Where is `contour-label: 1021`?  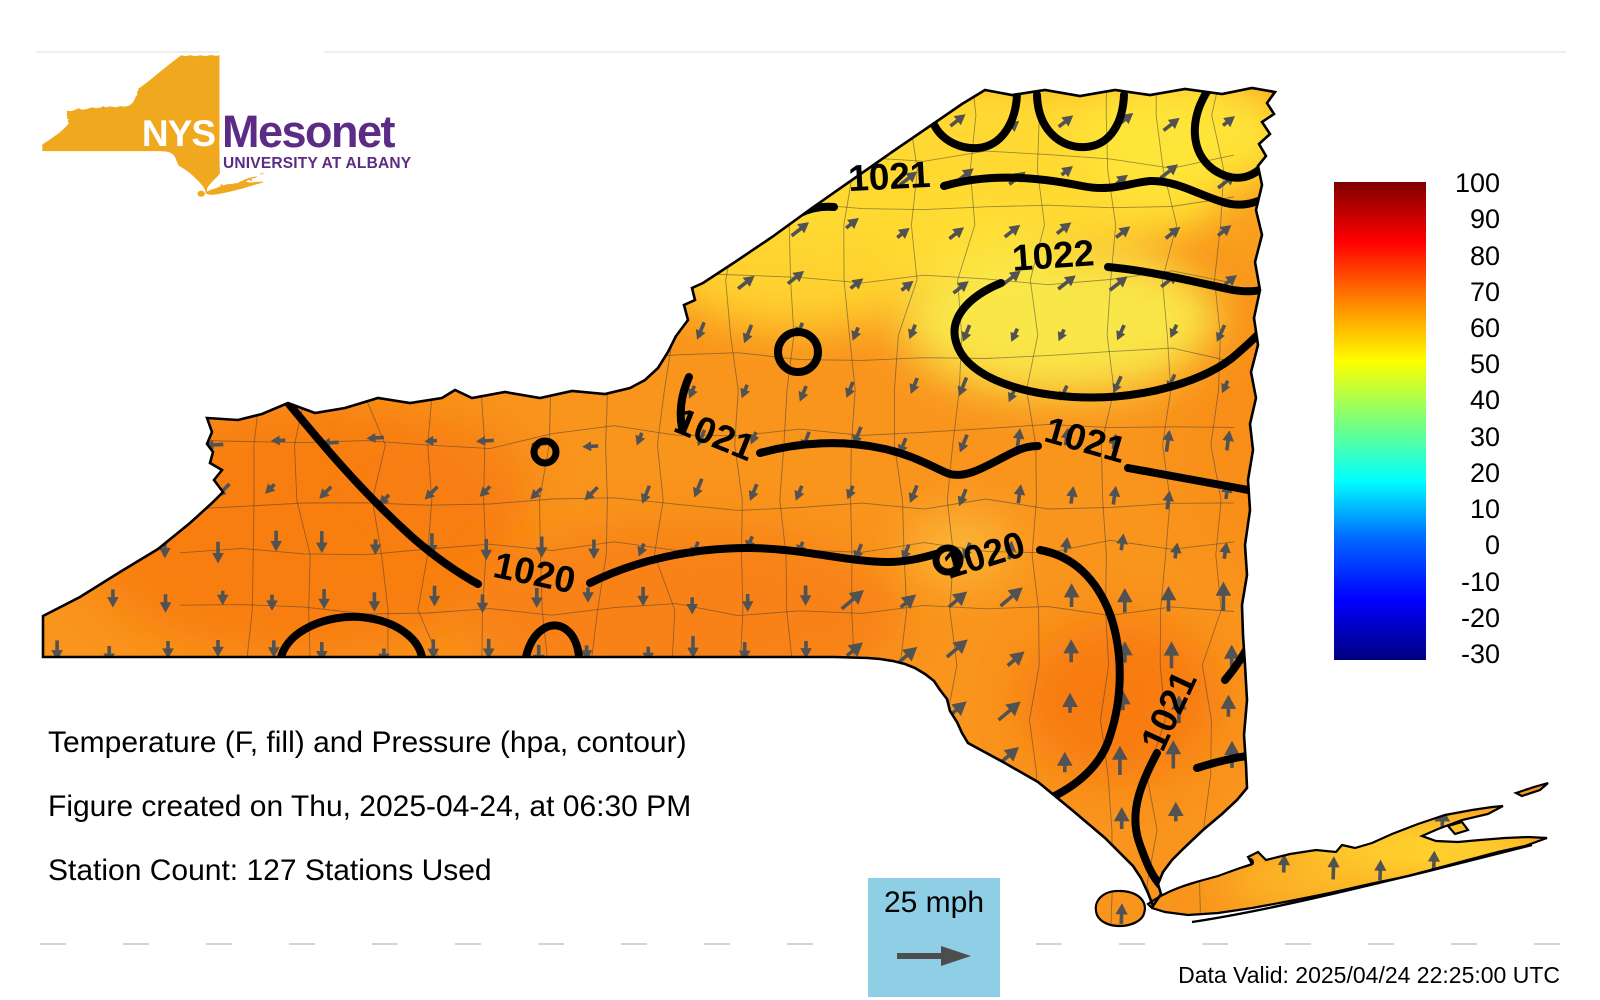
contour-label: 1021 is located at coordinates (889, 176).